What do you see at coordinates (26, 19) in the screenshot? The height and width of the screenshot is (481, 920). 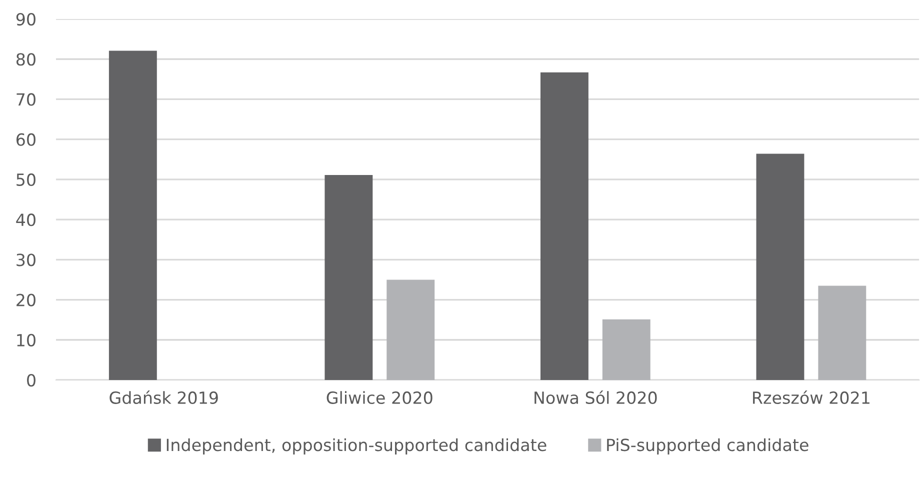 I see `y-tick-label: 90` at bounding box center [26, 19].